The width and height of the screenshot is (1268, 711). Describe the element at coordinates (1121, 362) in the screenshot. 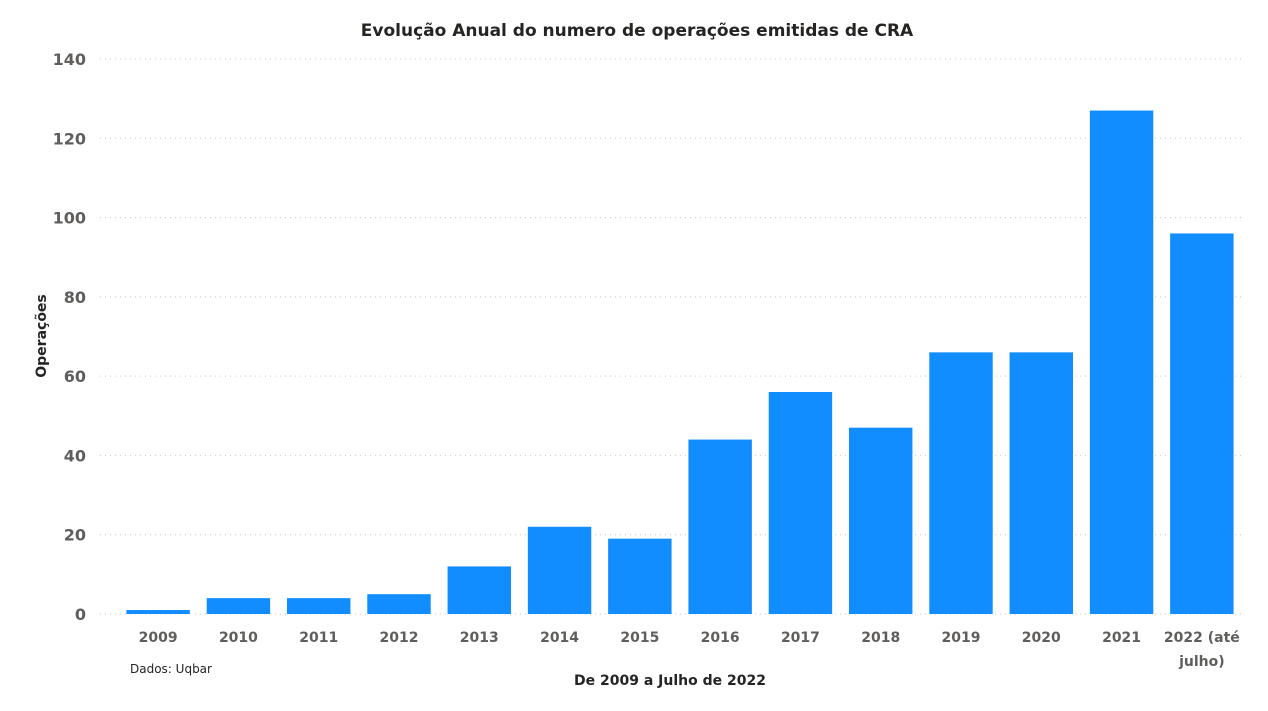

I see `bar-2021` at that location.